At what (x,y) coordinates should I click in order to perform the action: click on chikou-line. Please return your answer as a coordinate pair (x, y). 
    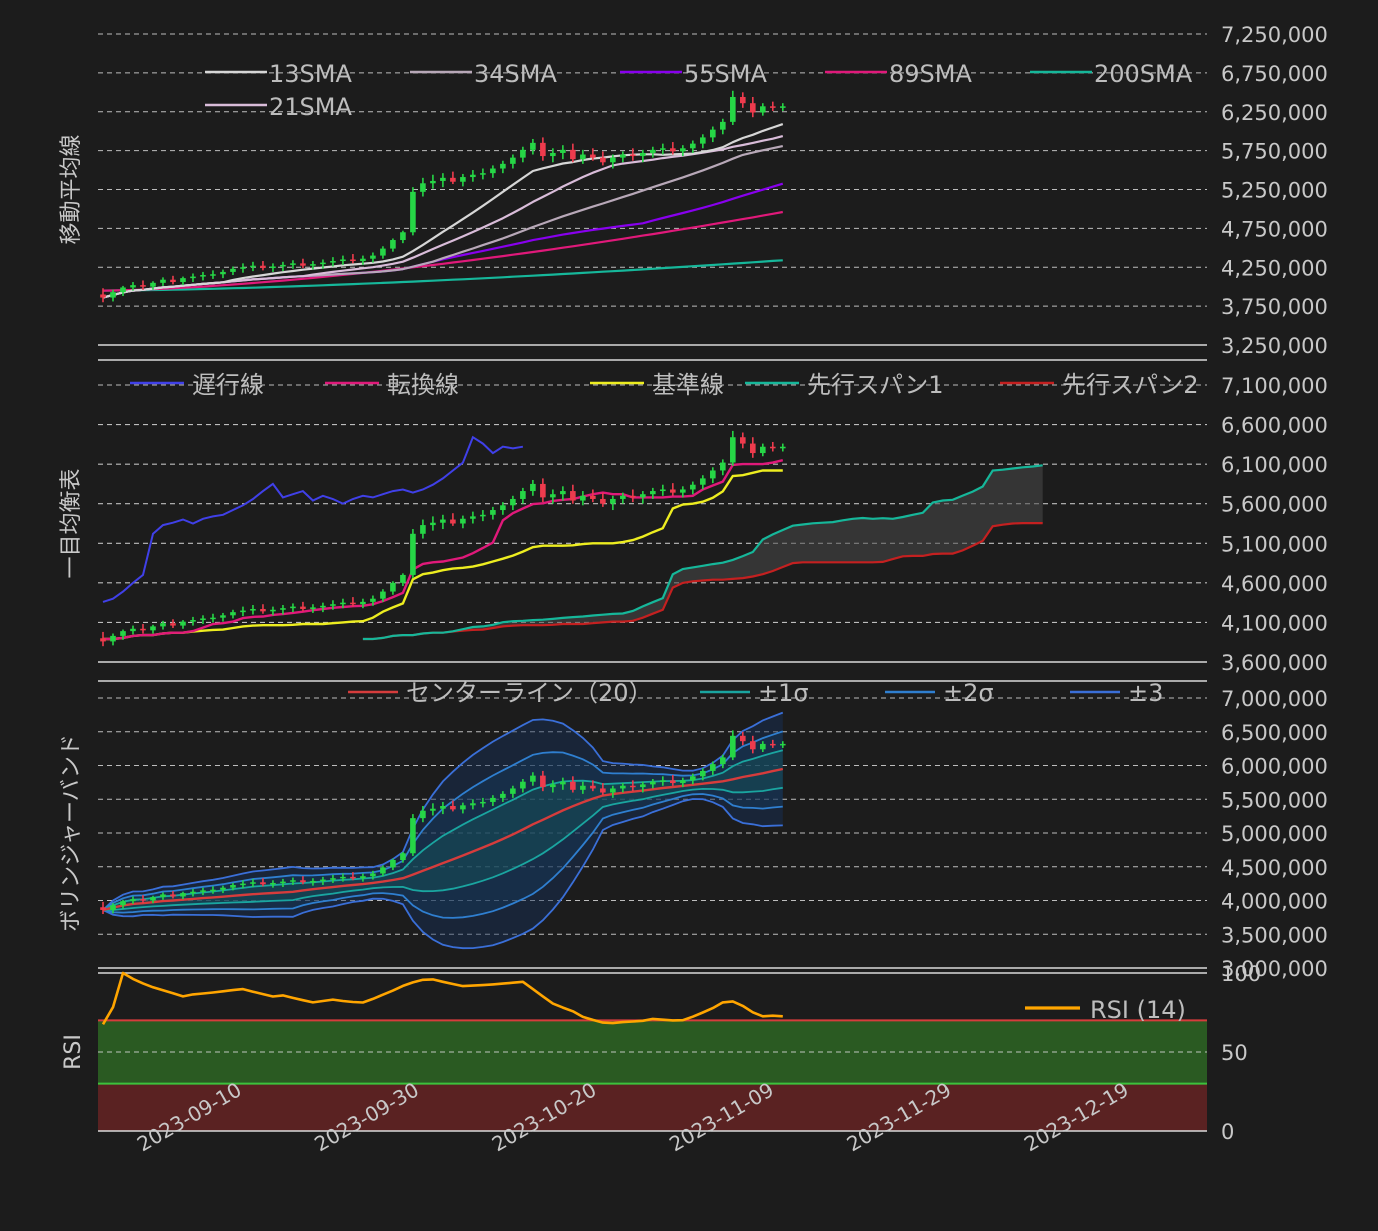
    Looking at the image, I should click on (313, 519).